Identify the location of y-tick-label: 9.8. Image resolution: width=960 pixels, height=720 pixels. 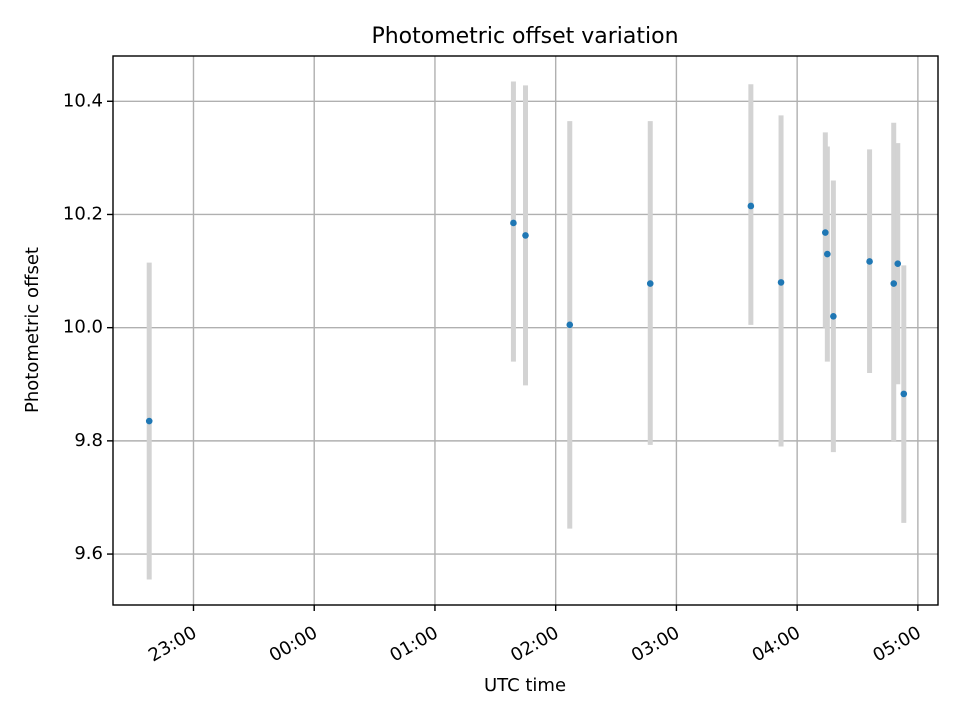
(88, 440).